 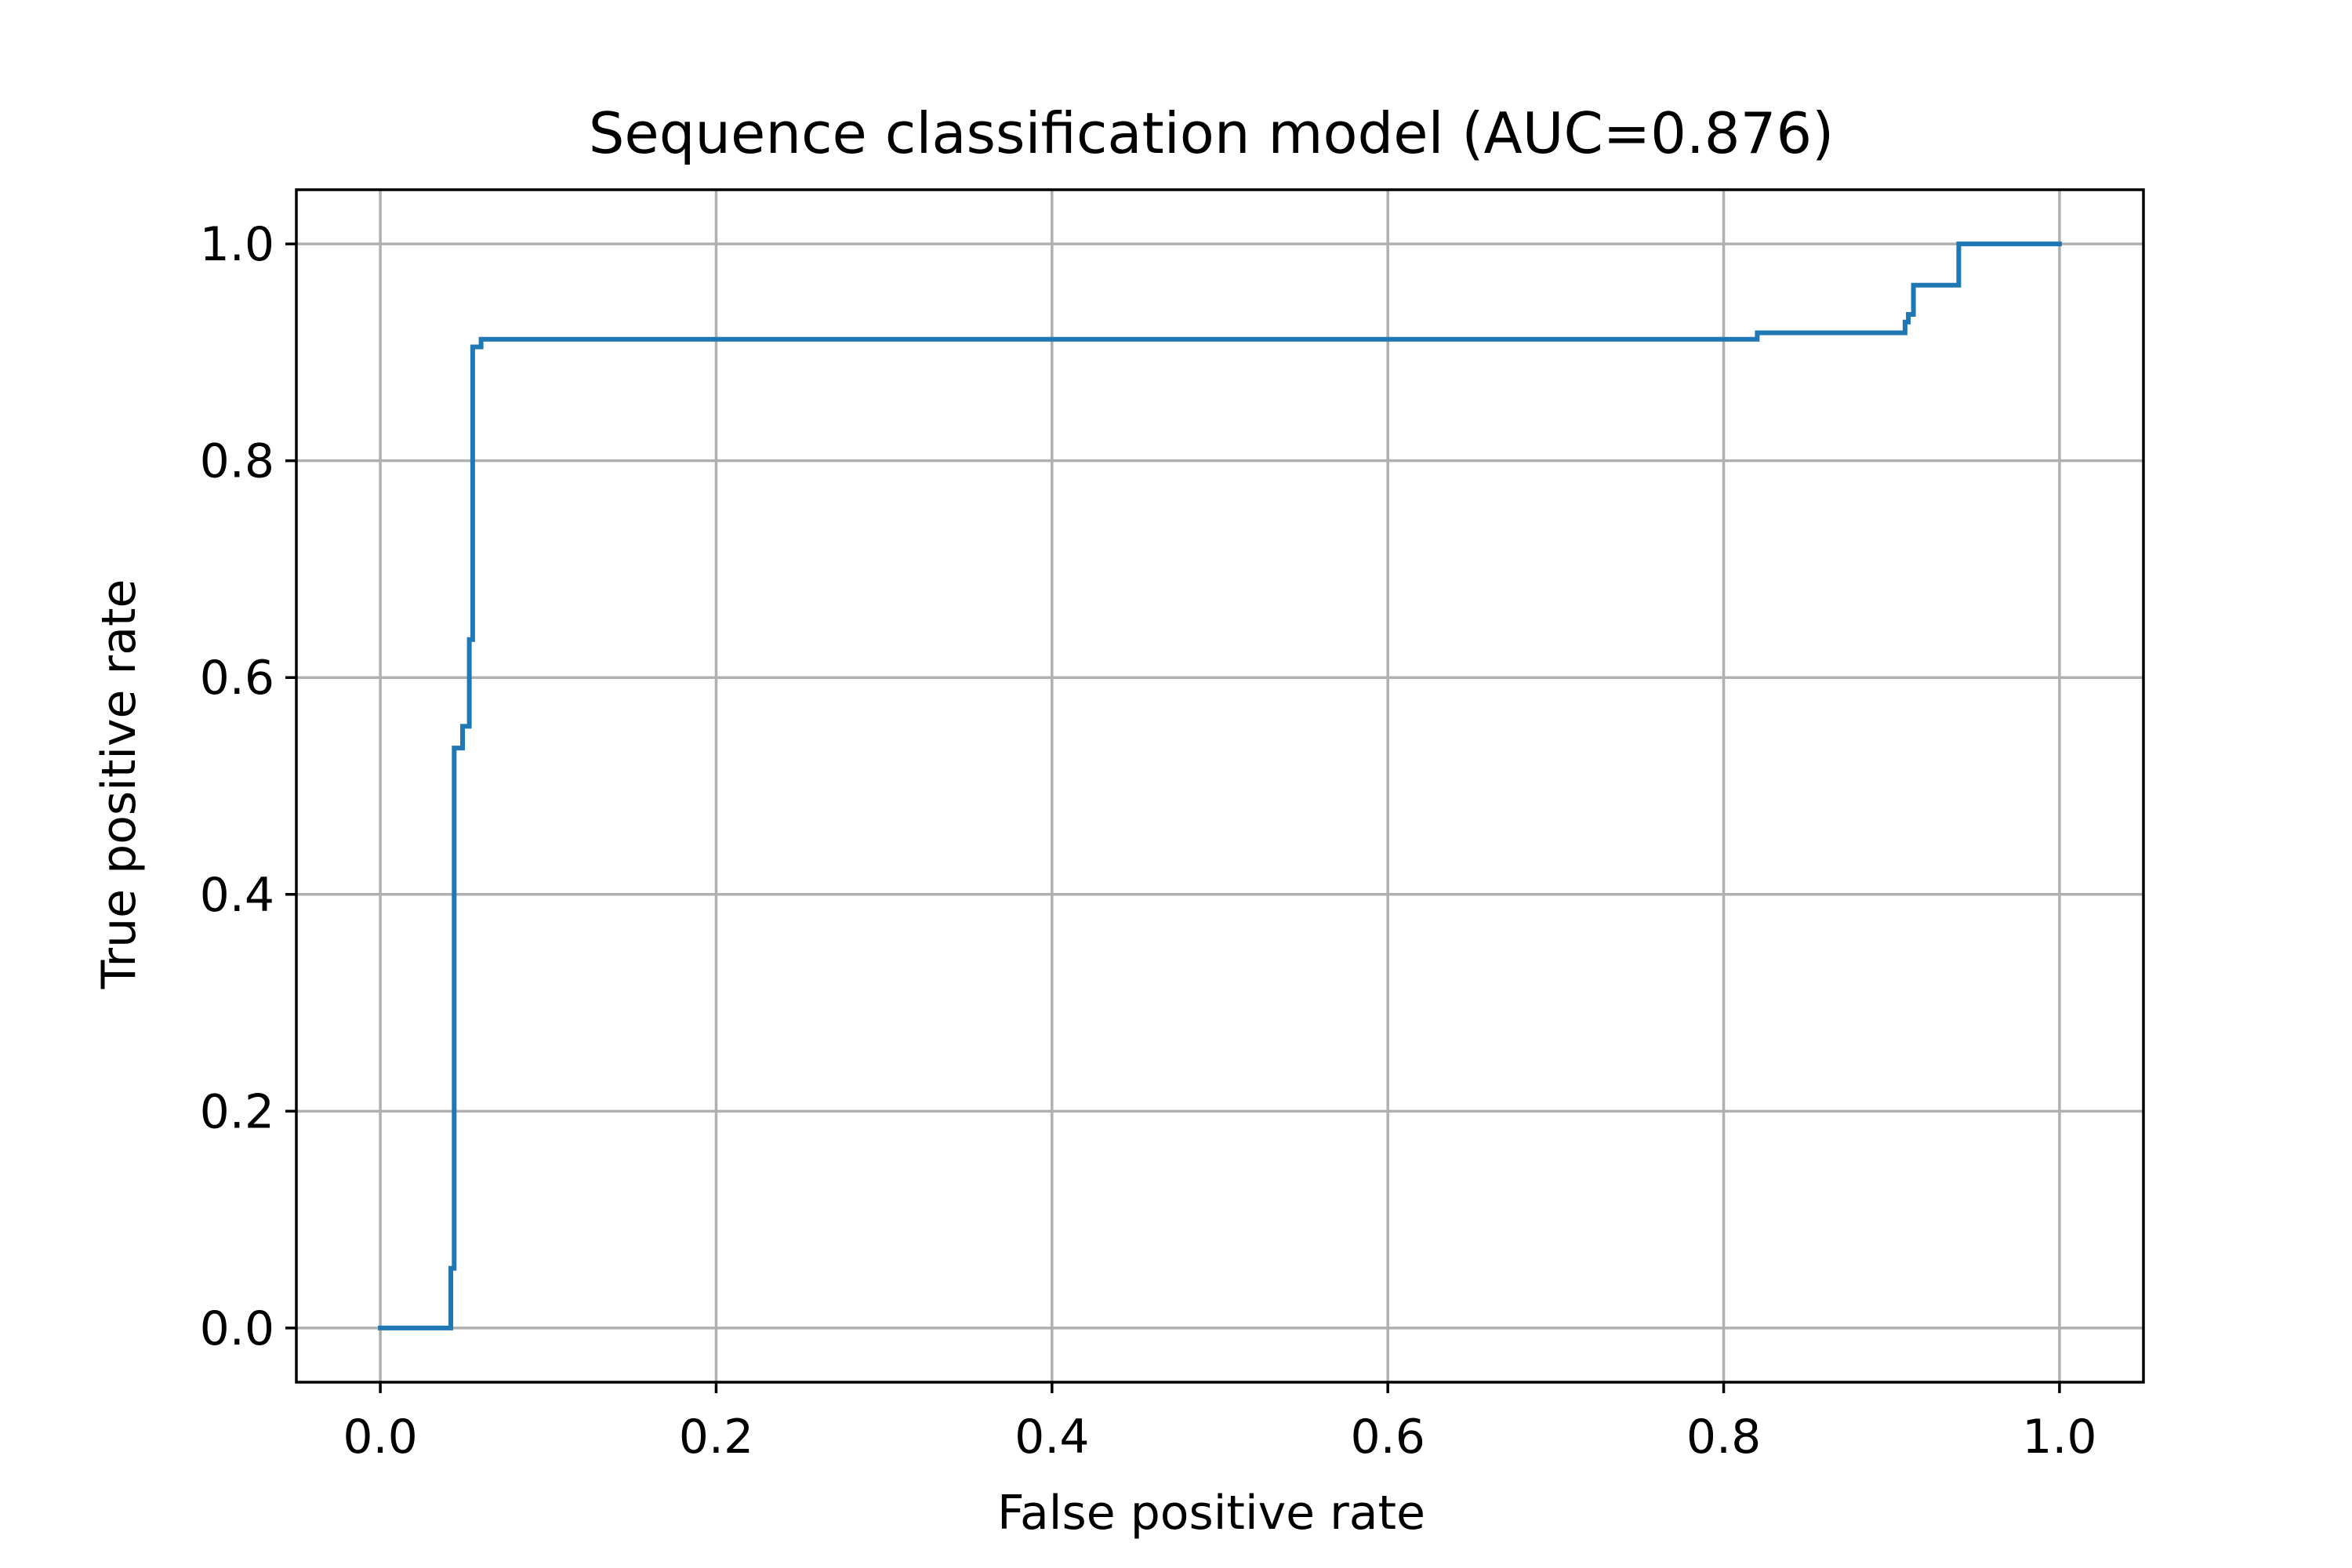 I want to click on x-tick-label: 0.6, so click(x=1387, y=1437).